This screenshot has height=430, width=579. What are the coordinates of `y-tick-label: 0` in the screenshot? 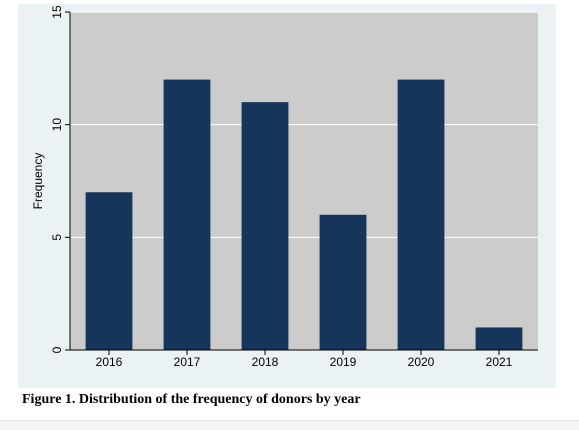 It's located at (57, 349).